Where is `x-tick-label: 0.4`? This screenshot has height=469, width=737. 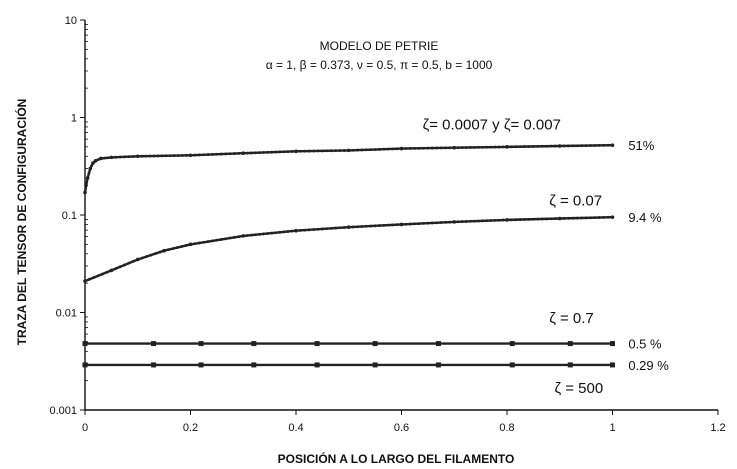 x-tick-label: 0.4 is located at coordinates (295, 428).